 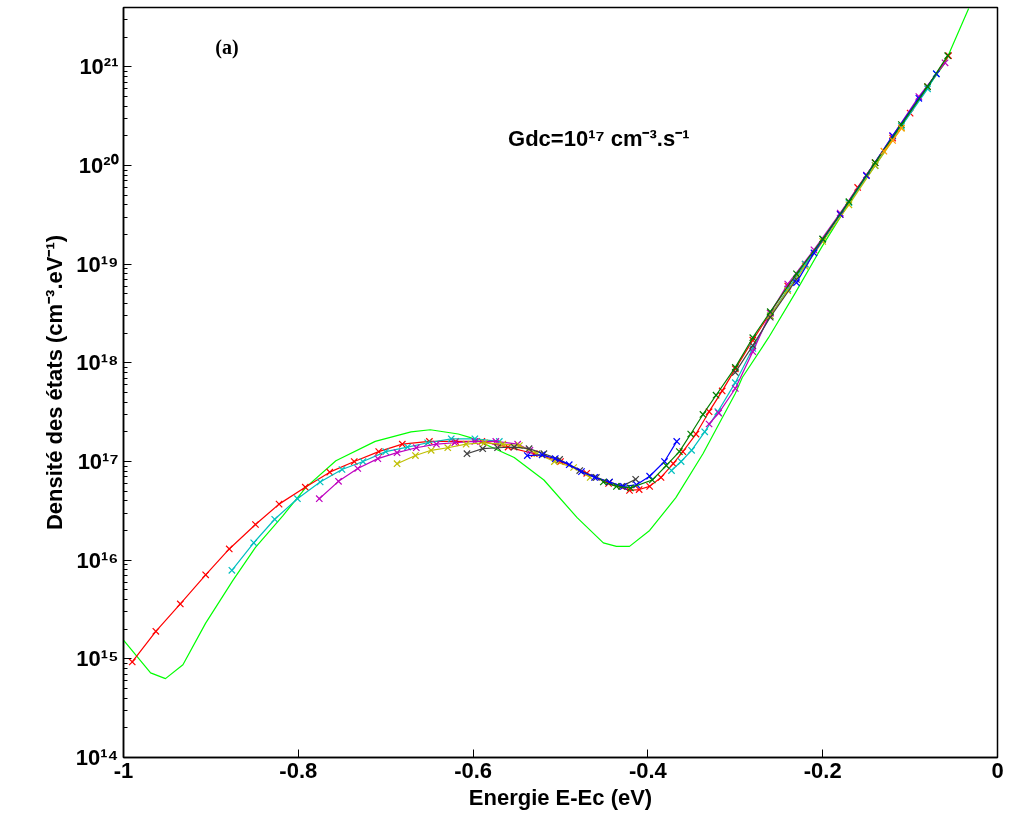 What do you see at coordinates (97, 264) in the screenshot?
I see `y-tick-label: 10¹⁹` at bounding box center [97, 264].